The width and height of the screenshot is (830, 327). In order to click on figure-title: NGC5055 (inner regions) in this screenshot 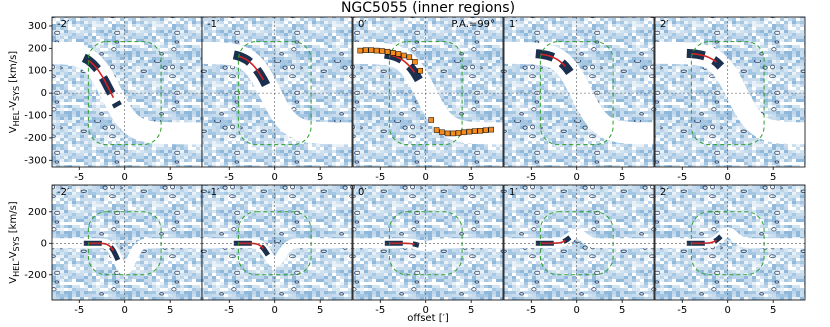, I will do `click(428, 8)`.